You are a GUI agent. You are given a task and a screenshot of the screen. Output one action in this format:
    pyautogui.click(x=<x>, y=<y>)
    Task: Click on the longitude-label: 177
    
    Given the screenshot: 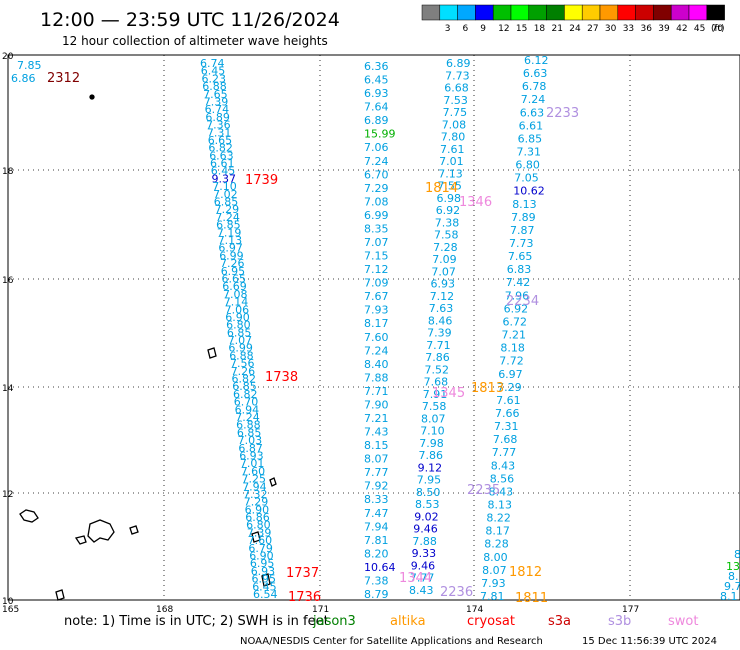 What is the action you would take?
    pyautogui.click(x=630, y=610)
    